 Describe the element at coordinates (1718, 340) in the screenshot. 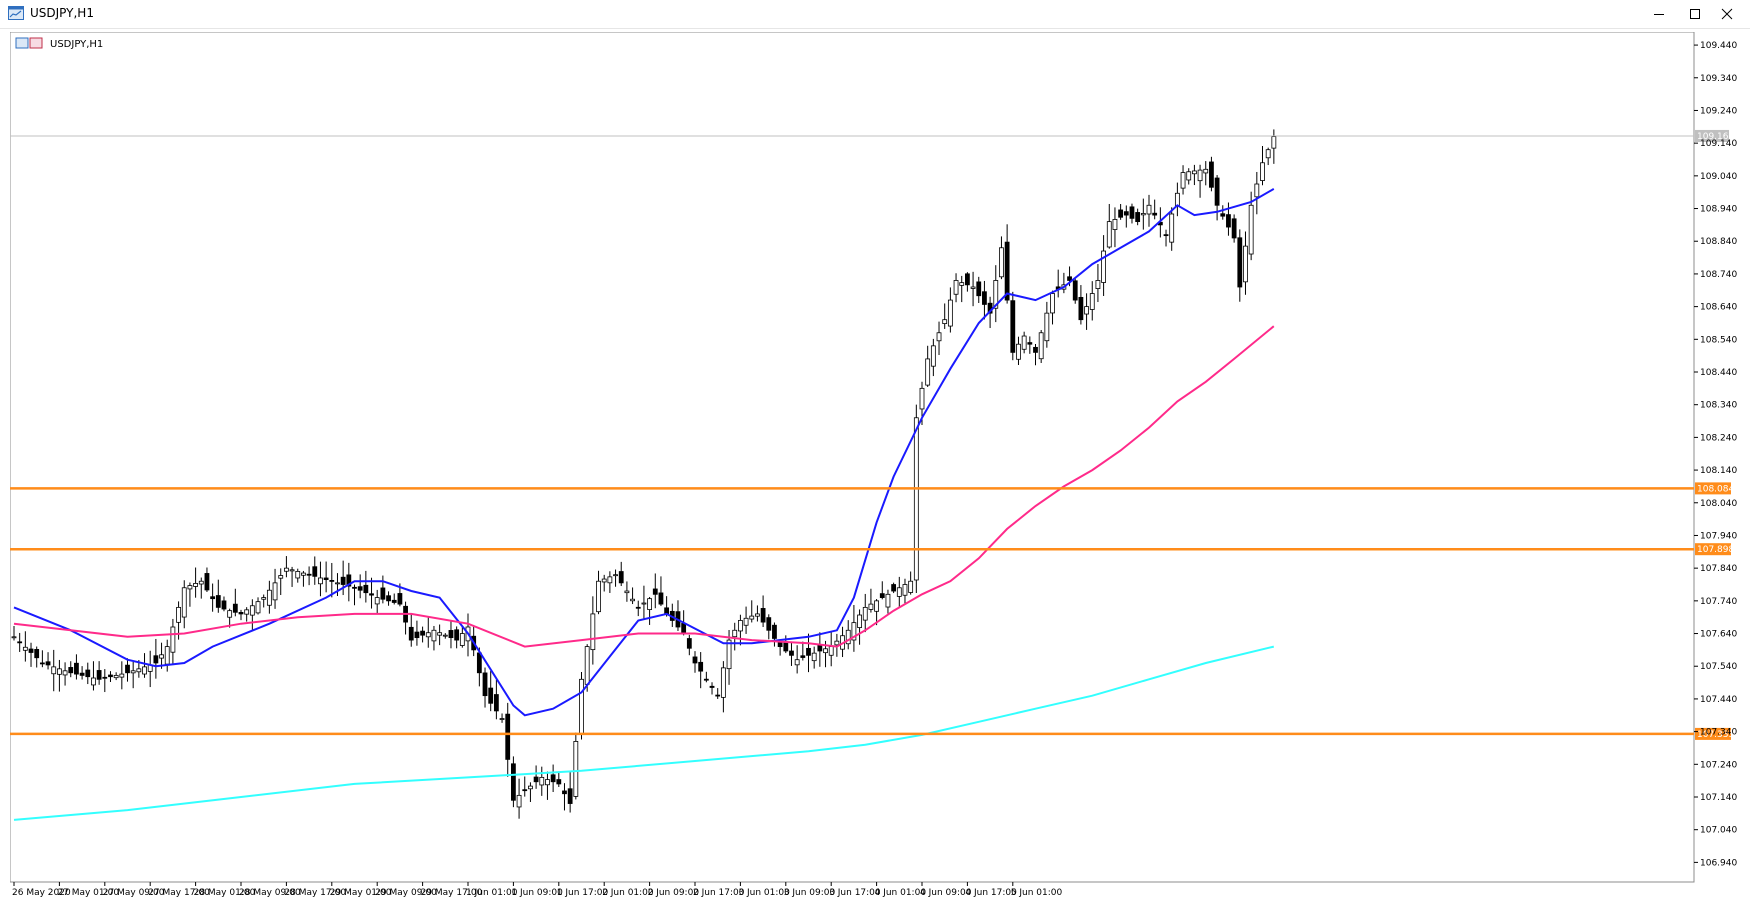

I see `y-tick-label: 108.540` at that location.